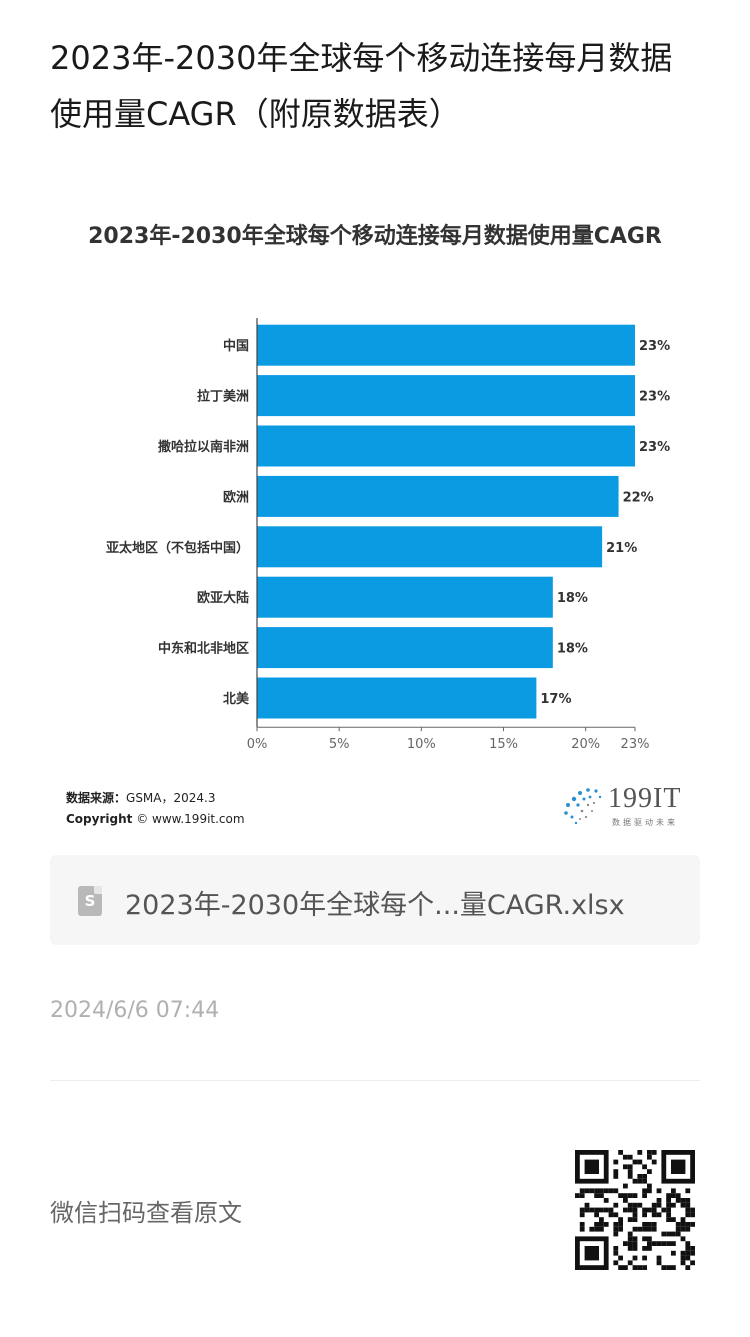 Image resolution: width=750 pixels, height=1337 pixels. Describe the element at coordinates (236, 699) in the screenshot. I see `category-label: 北美` at that location.